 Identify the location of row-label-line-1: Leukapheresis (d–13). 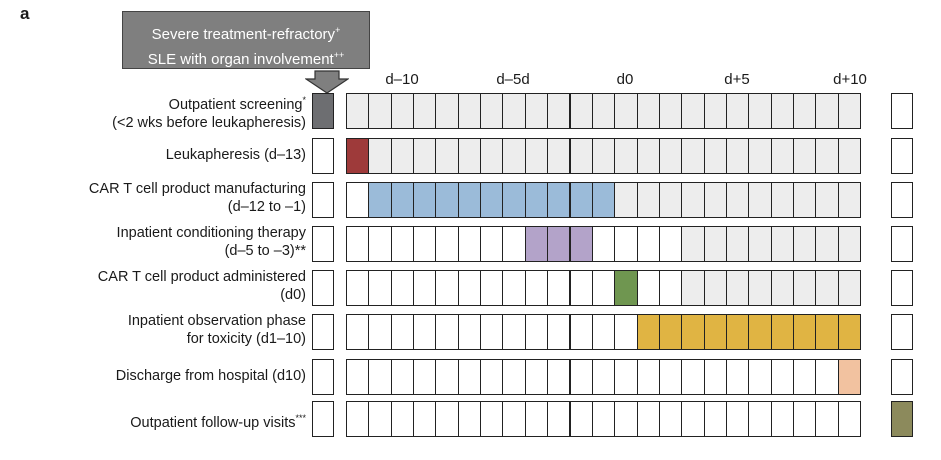
(235, 155).